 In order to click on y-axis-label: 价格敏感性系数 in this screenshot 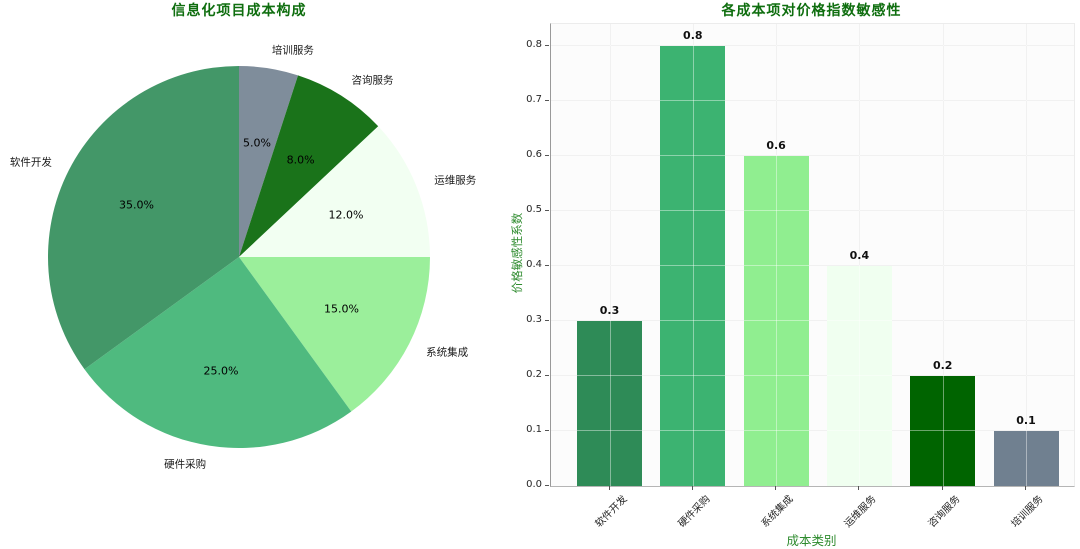, I will do `click(517, 253)`.